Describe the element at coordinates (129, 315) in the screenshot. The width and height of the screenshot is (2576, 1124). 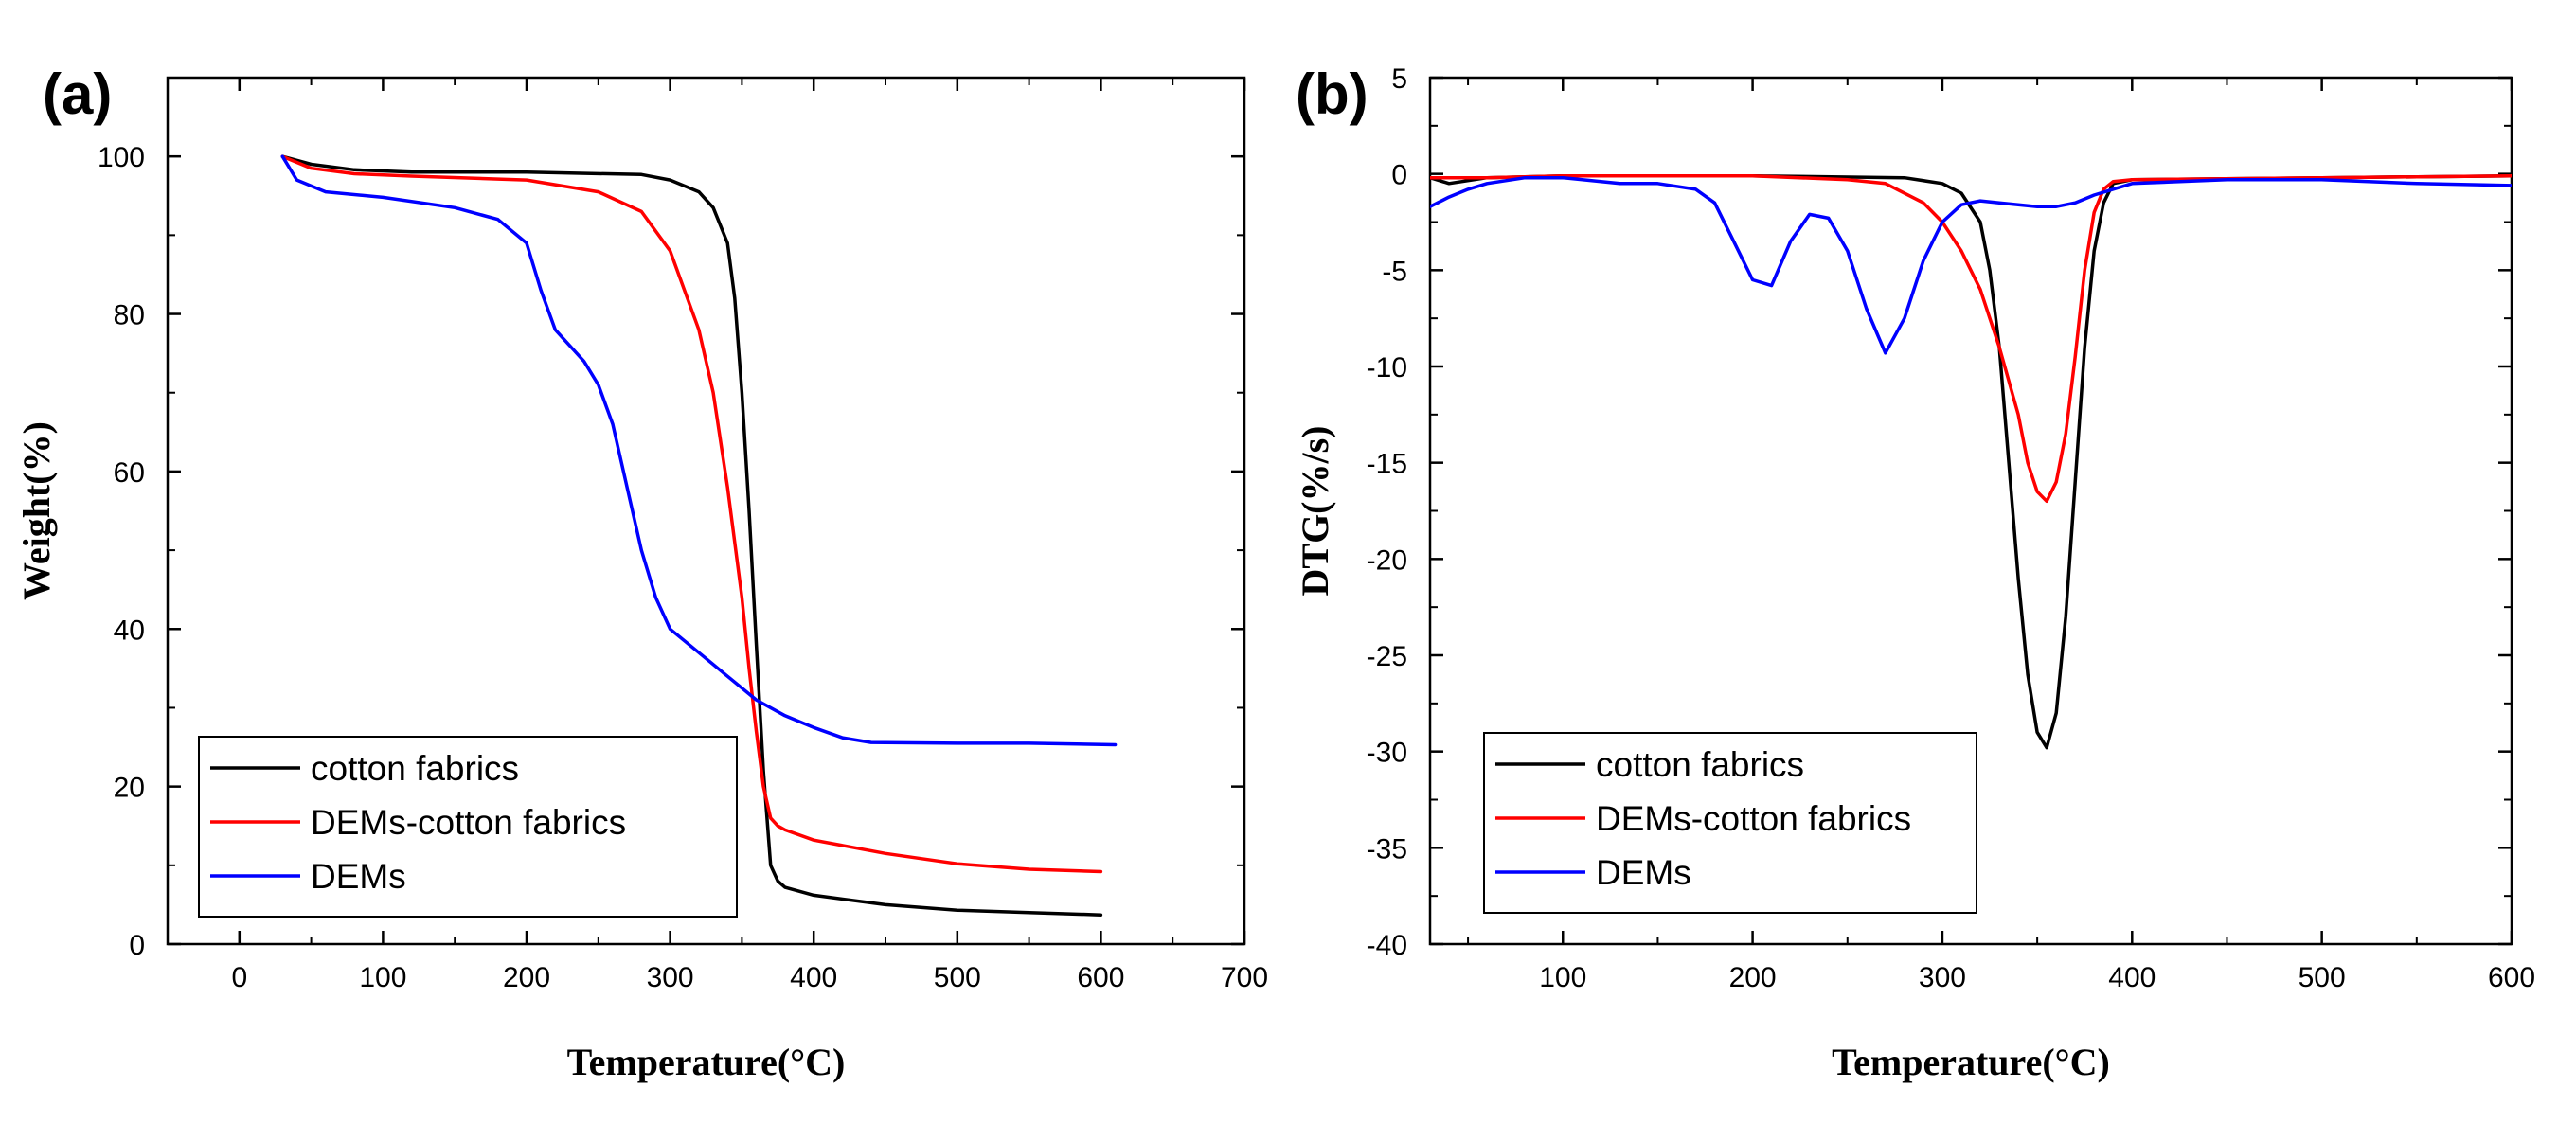
I see `y-tick-label: 80` at that location.